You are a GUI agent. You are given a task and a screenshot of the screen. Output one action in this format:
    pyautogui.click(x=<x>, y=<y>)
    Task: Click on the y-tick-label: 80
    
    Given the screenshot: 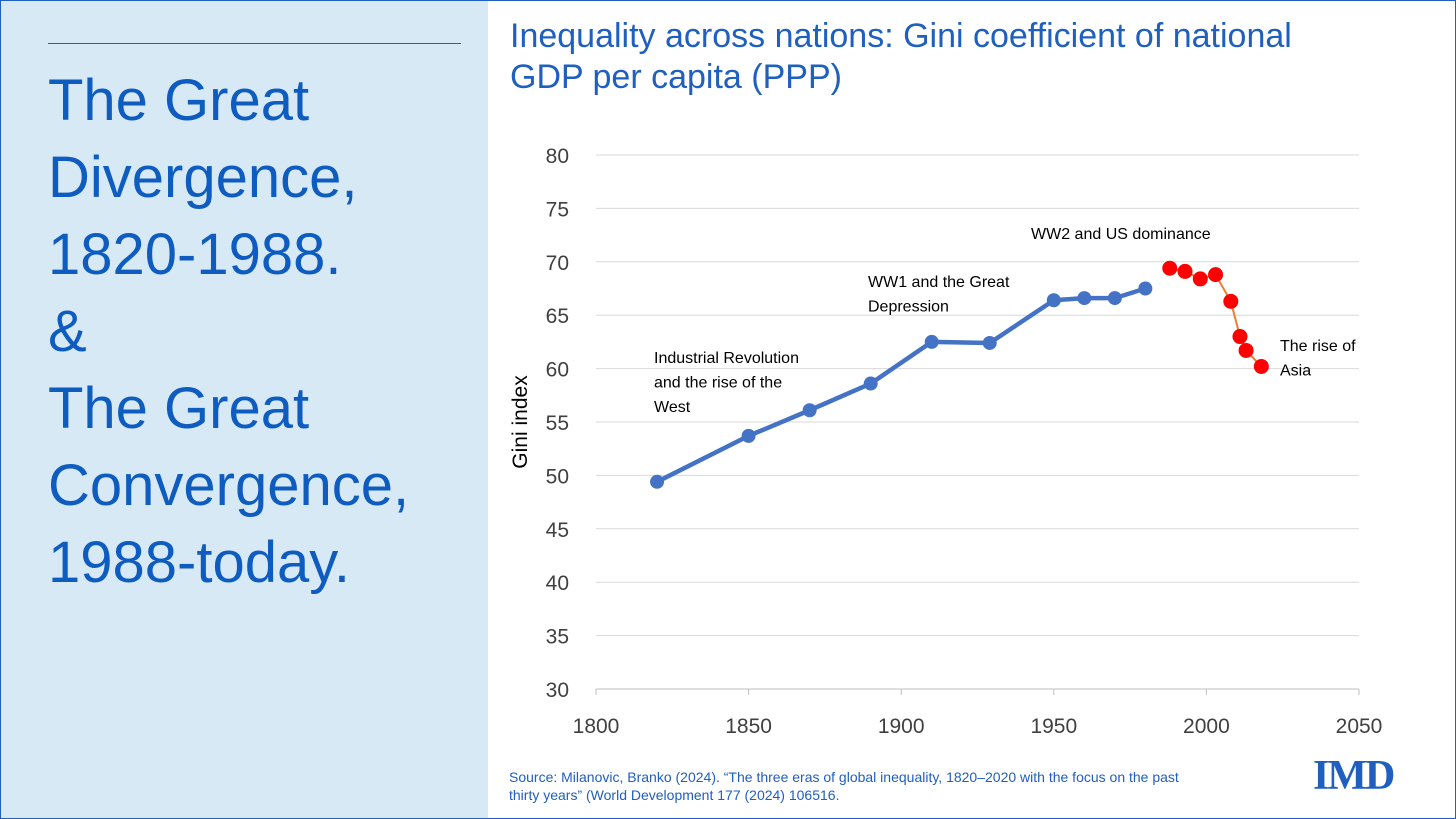 What is the action you would take?
    pyautogui.click(x=557, y=156)
    